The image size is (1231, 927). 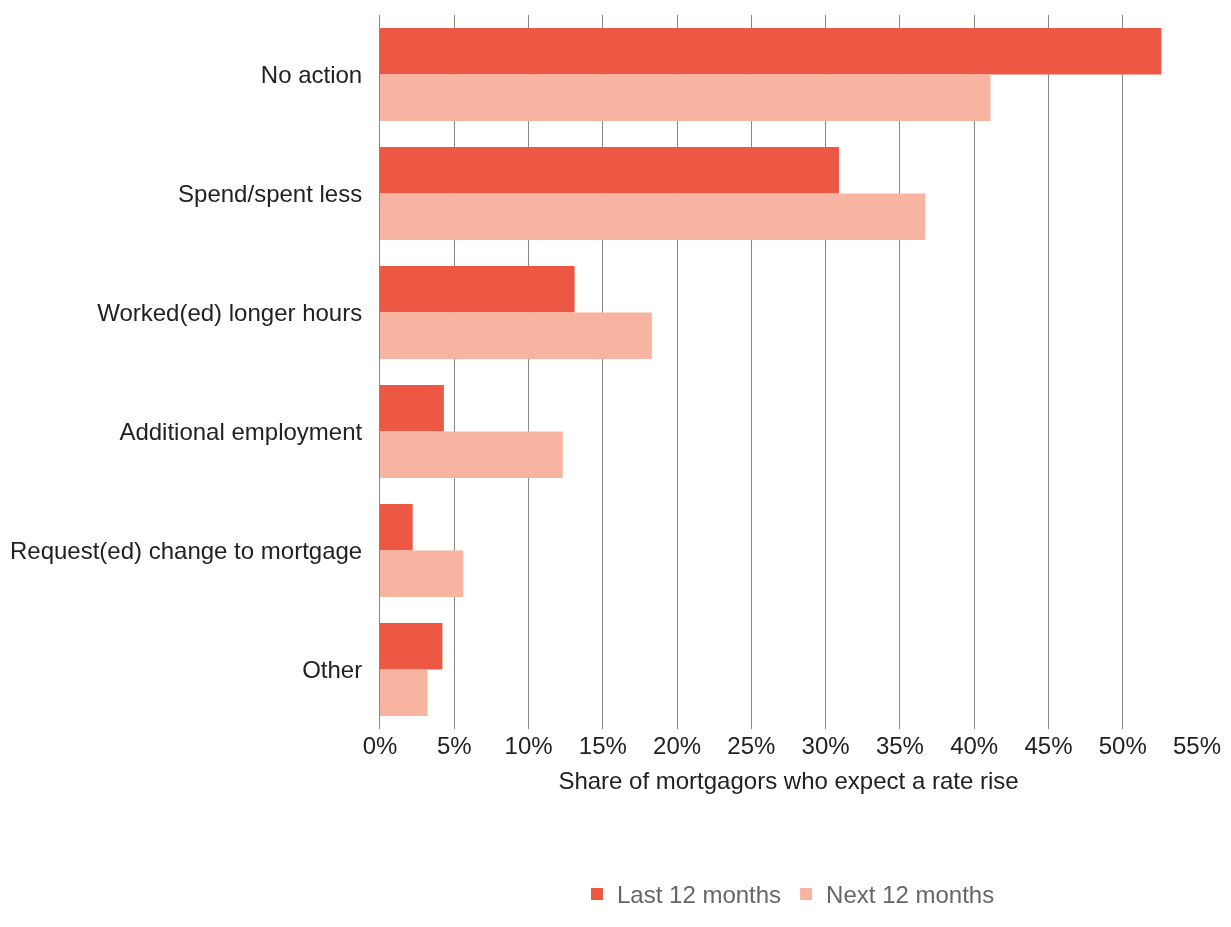 I want to click on y-tick-label: Spend/spent less, so click(x=270, y=193).